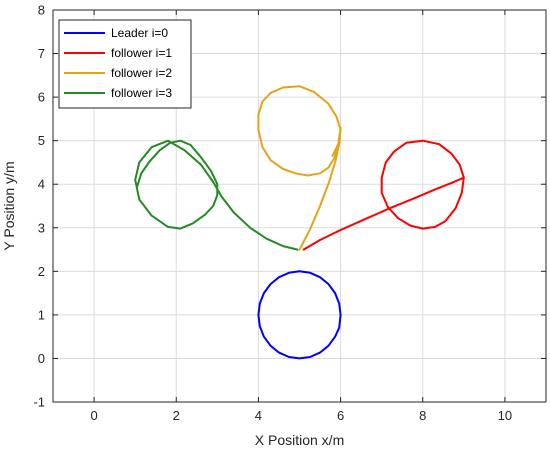 The image size is (550, 452). What do you see at coordinates (422, 415) in the screenshot?
I see `x-tick-label: 8` at bounding box center [422, 415].